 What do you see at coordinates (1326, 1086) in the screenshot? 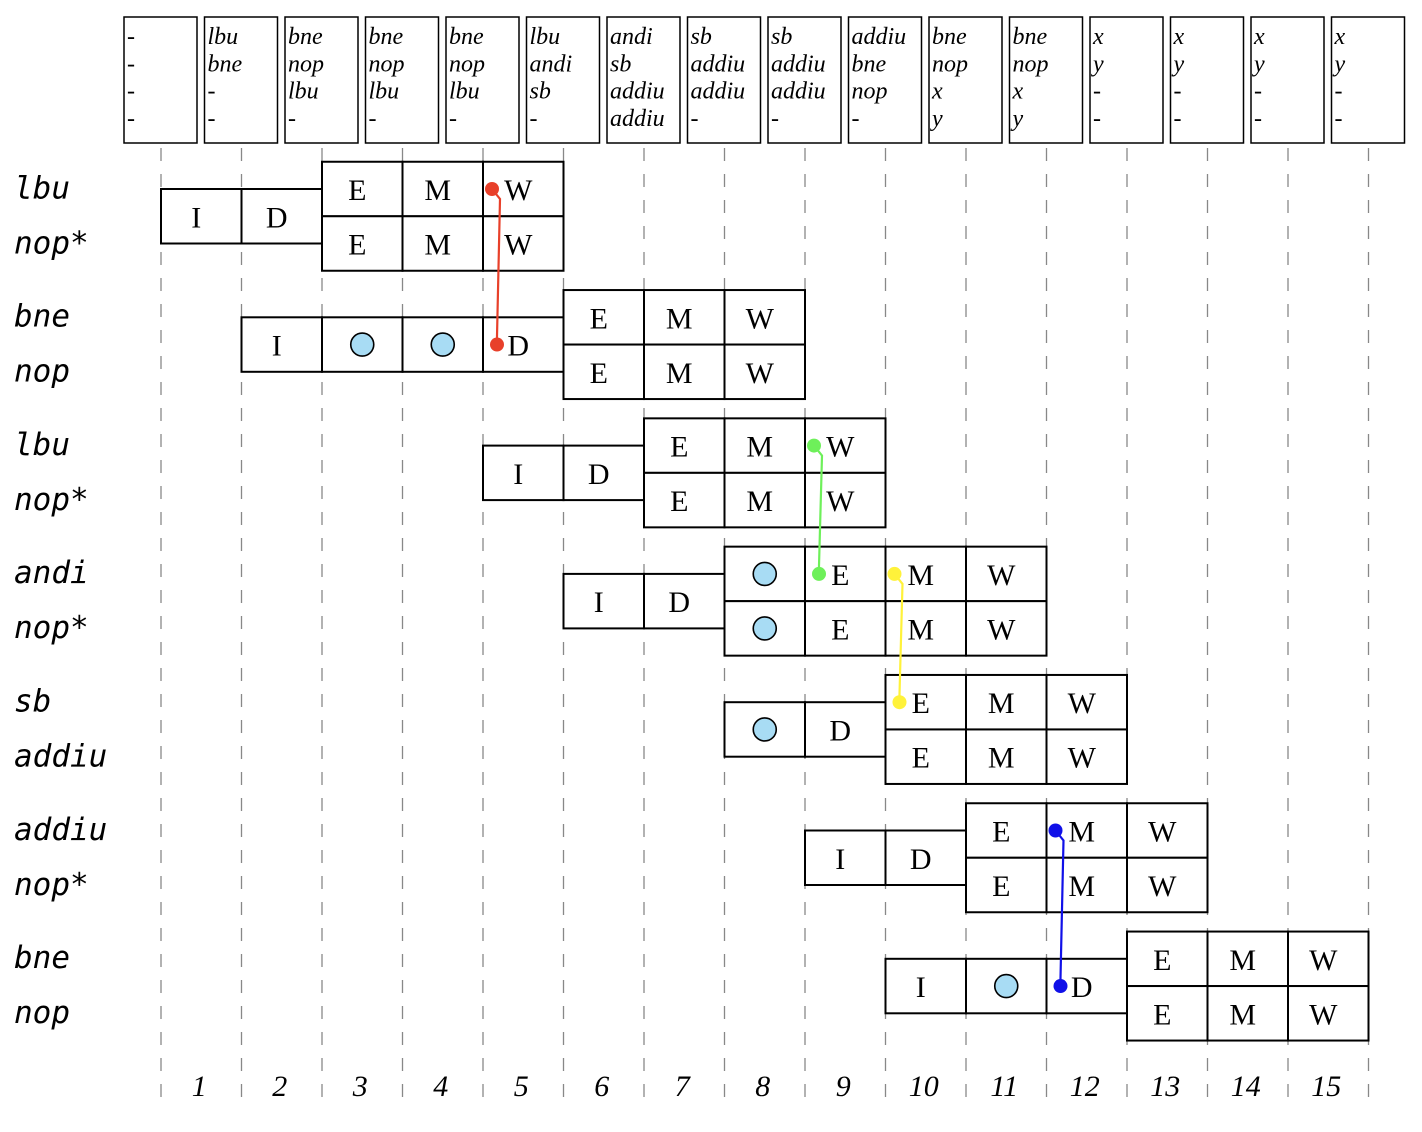
I see `cycle-number: 15` at bounding box center [1326, 1086].